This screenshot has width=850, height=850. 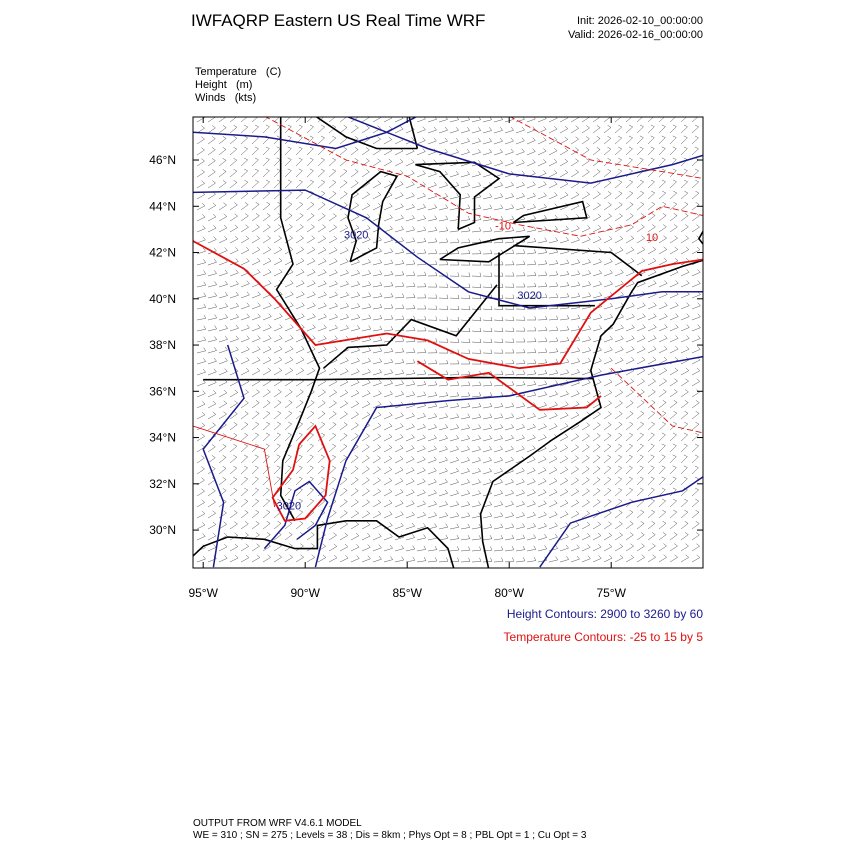 What do you see at coordinates (162, 345) in the screenshot?
I see `y-tick-label: 38°N` at bounding box center [162, 345].